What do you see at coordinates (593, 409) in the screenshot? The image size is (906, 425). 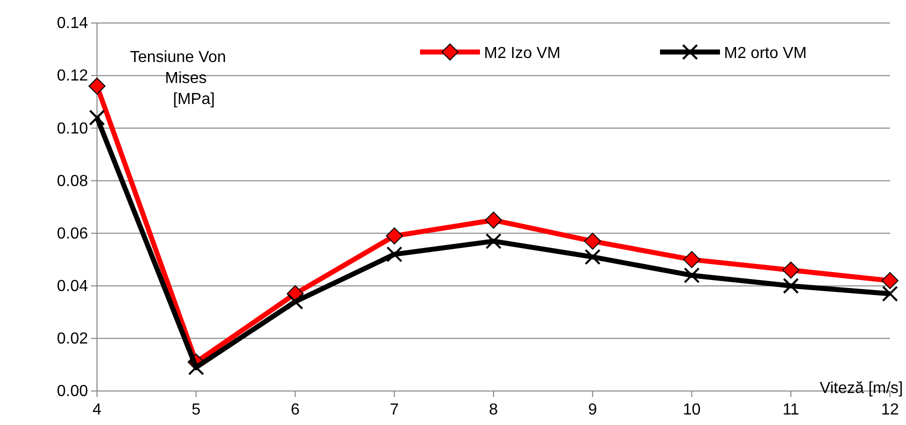 I see `x-tick-label: 9` at bounding box center [593, 409].